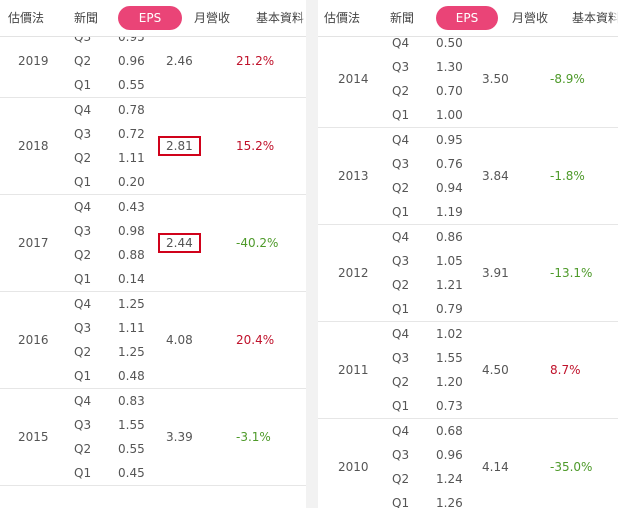  Describe the element at coordinates (33, 146) in the screenshot. I see `year-text: 2018` at that location.